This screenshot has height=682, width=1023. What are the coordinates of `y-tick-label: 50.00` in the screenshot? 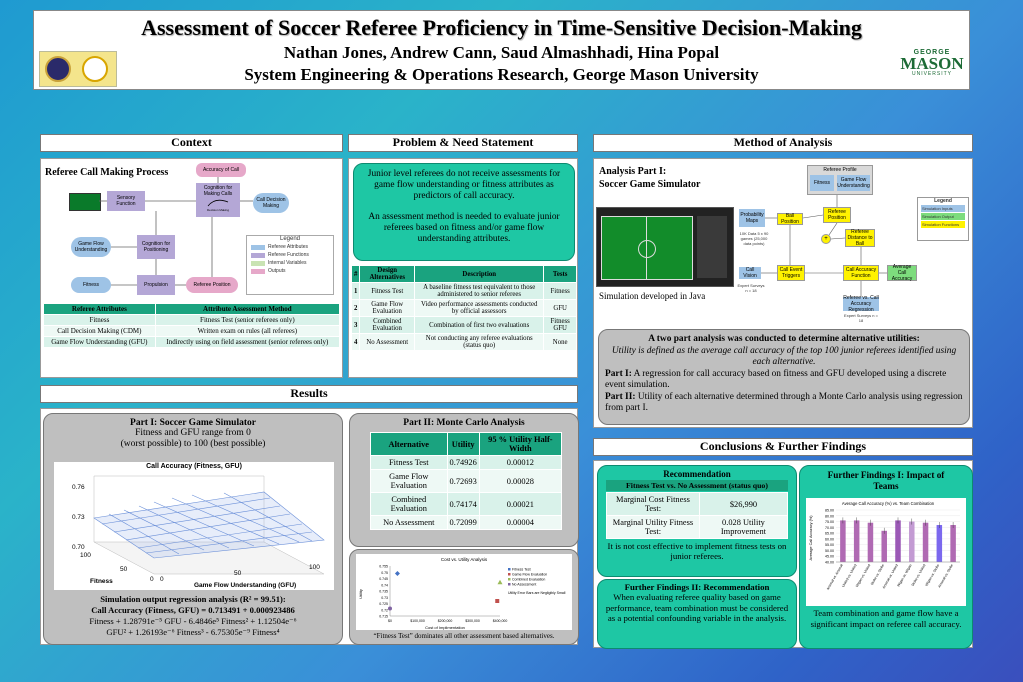 It's located at (829, 551).